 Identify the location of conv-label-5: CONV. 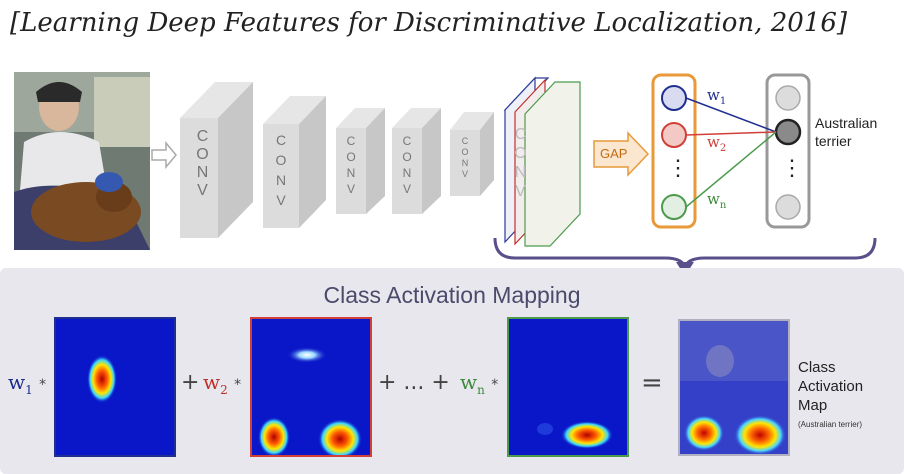
(465, 158).